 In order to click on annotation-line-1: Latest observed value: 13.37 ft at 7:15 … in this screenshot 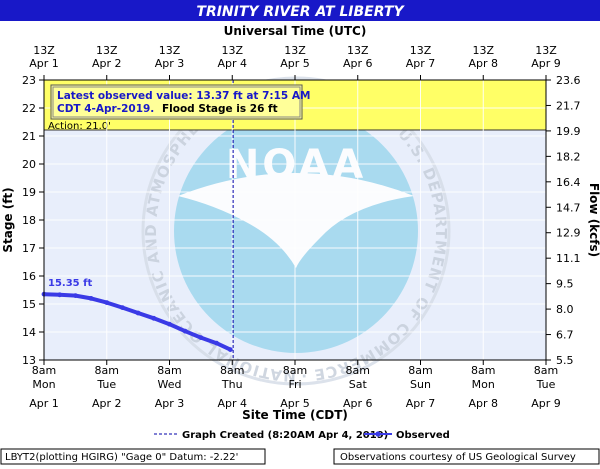, I will do `click(183, 96)`.